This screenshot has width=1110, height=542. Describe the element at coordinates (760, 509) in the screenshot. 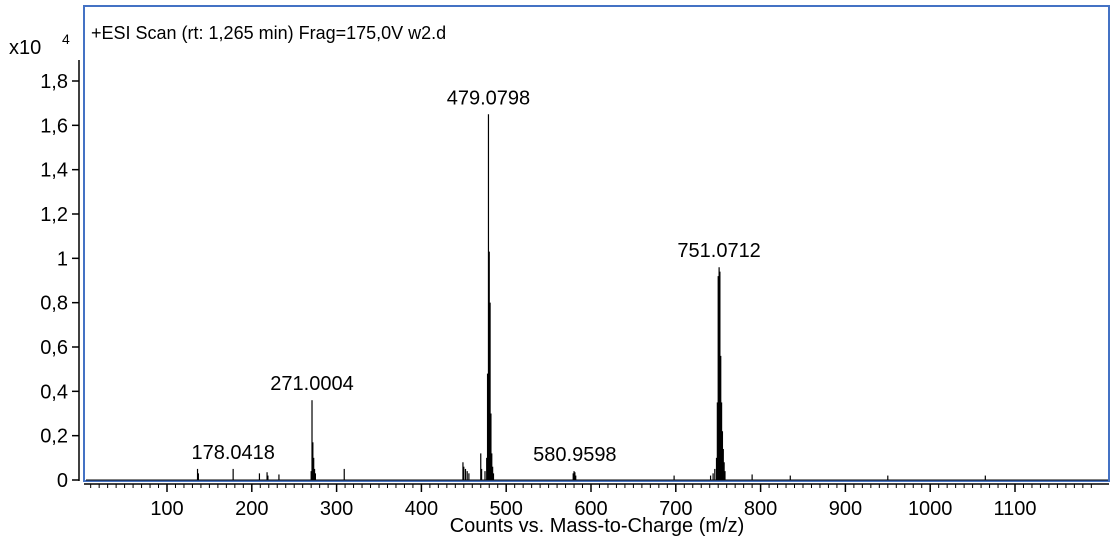

I see `x-tick-label: 800` at that location.